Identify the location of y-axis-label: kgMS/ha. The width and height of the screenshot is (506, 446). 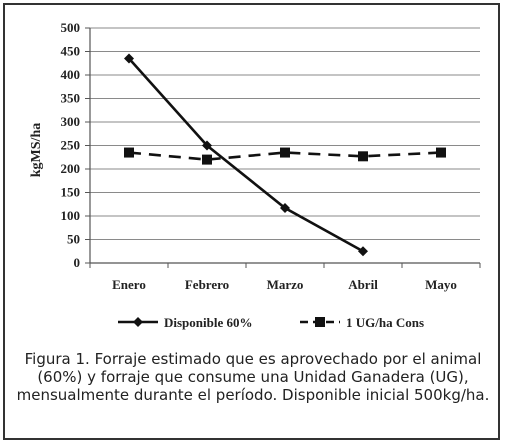
(36, 150).